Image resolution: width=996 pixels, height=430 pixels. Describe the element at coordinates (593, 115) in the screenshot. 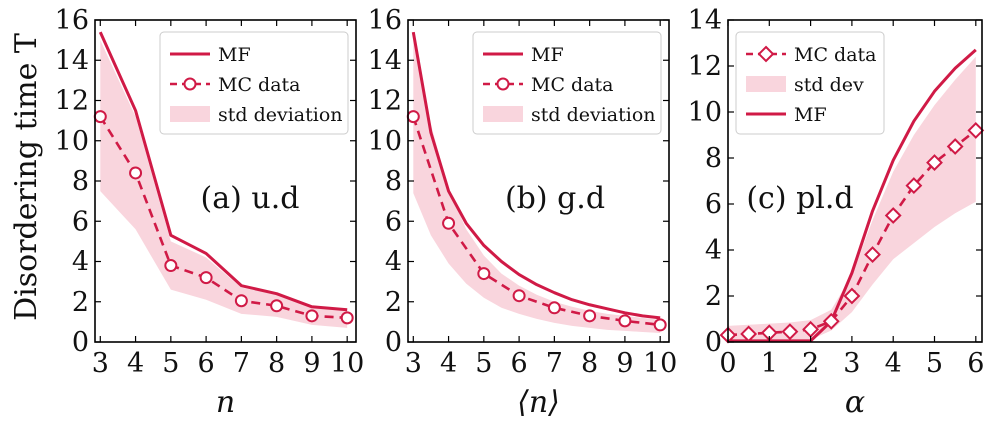

I see `legend-label: std deviation` at that location.